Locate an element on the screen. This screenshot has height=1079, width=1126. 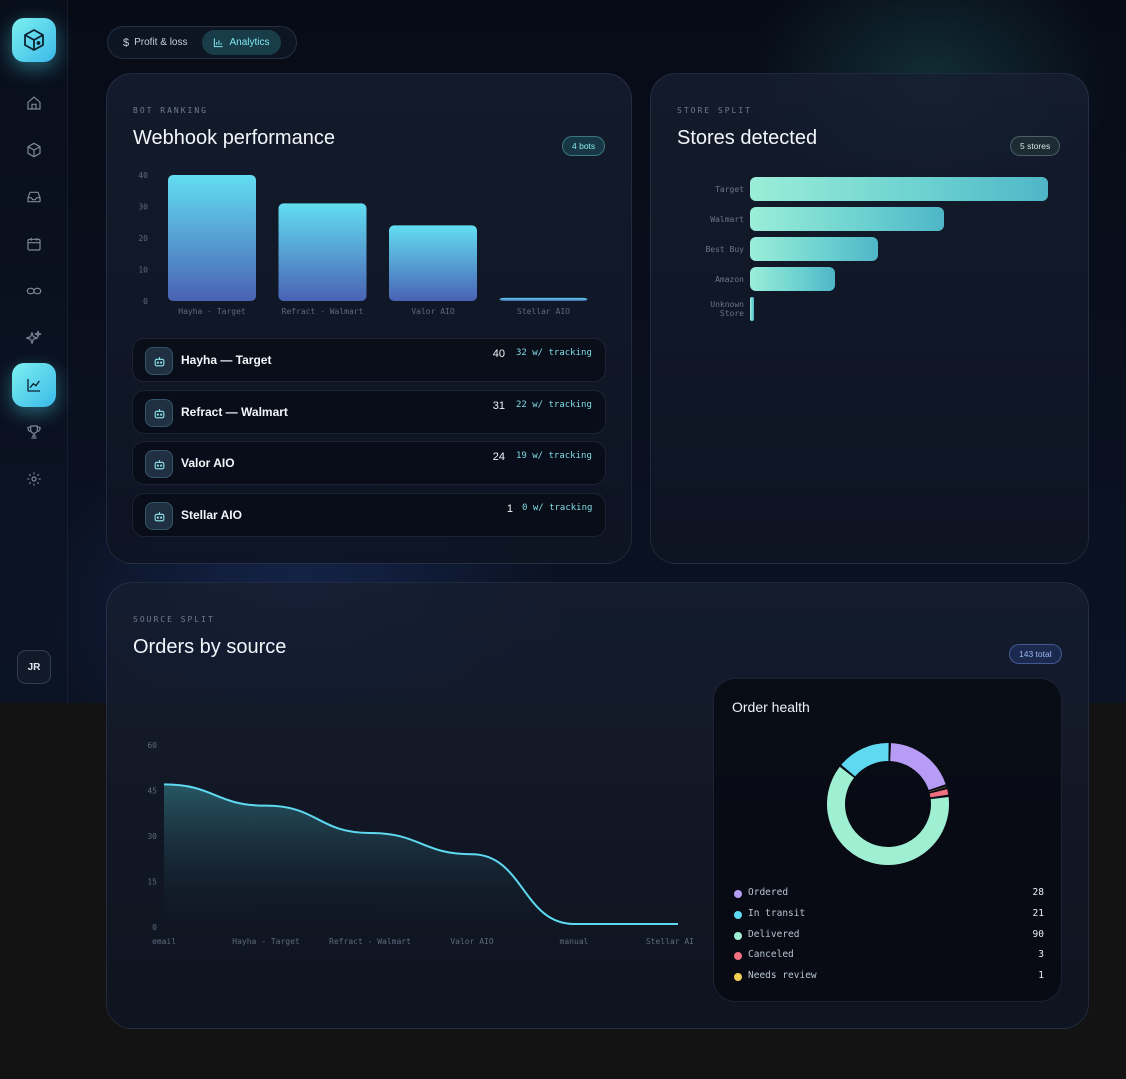
legend-value: 90 is located at coordinates (1038, 934).